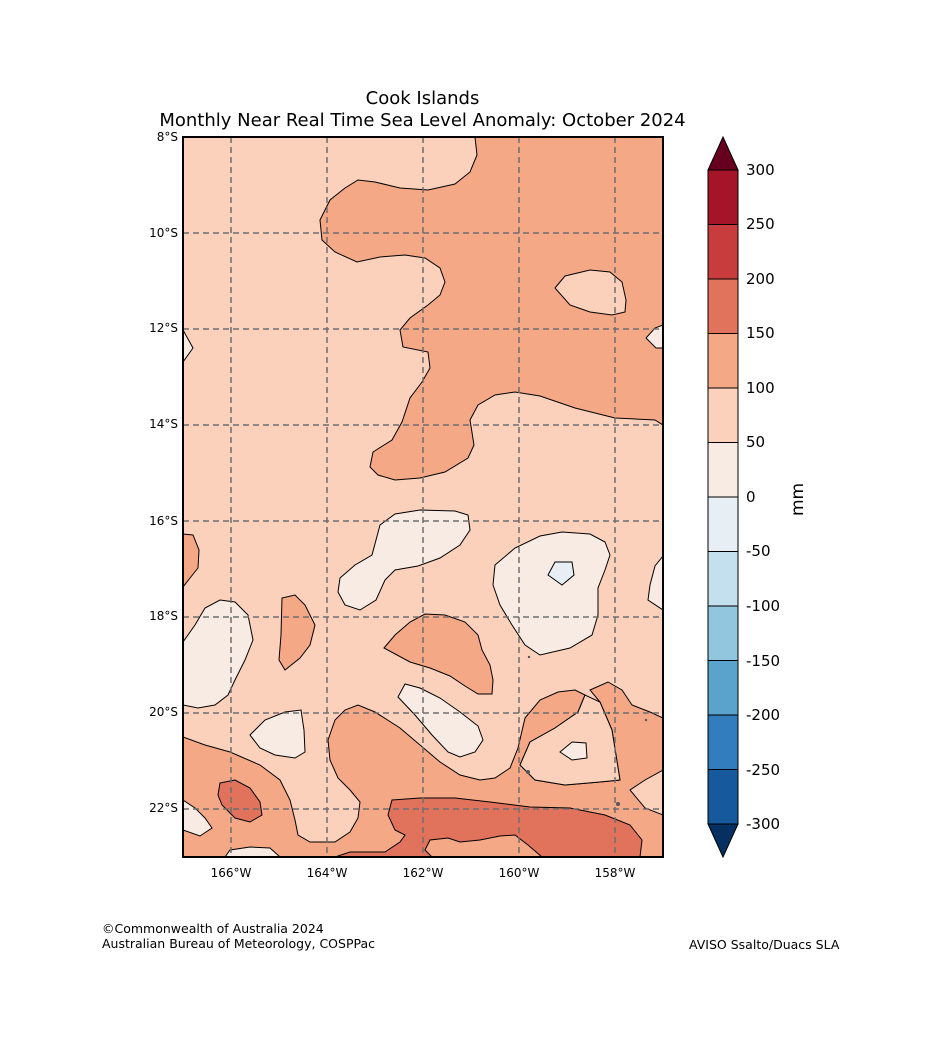  Describe the element at coordinates (655, 583) in the screenshot. I see `anomaly-region-0-50-far-east` at that location.